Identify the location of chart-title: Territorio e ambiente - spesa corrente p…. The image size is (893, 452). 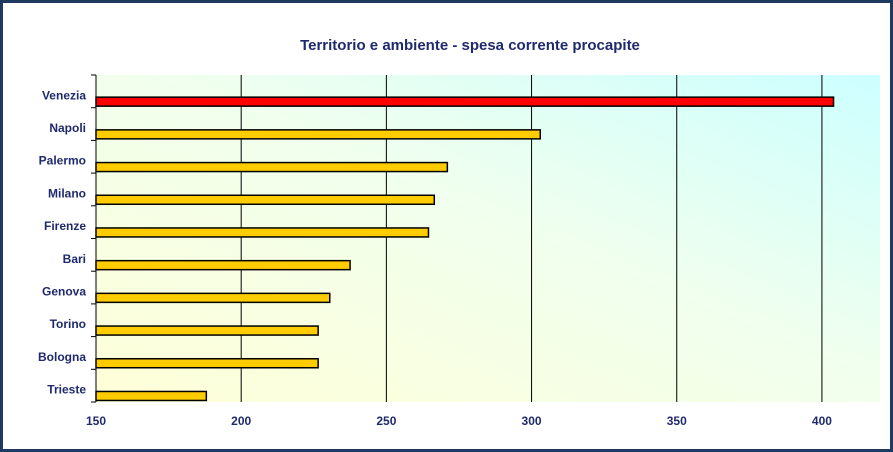
(470, 45).